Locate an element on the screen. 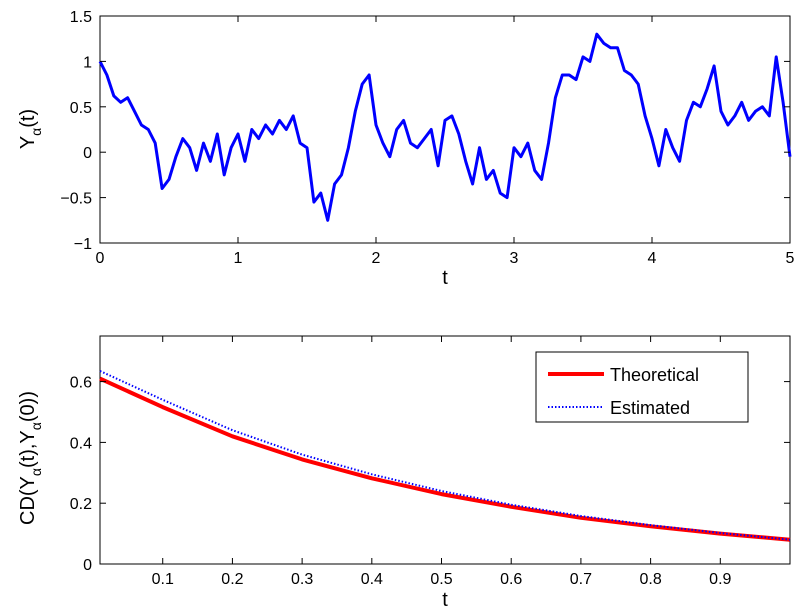 The height and width of the screenshot is (612, 796). bottom-x-tick-label: 0.7 is located at coordinates (581, 579).